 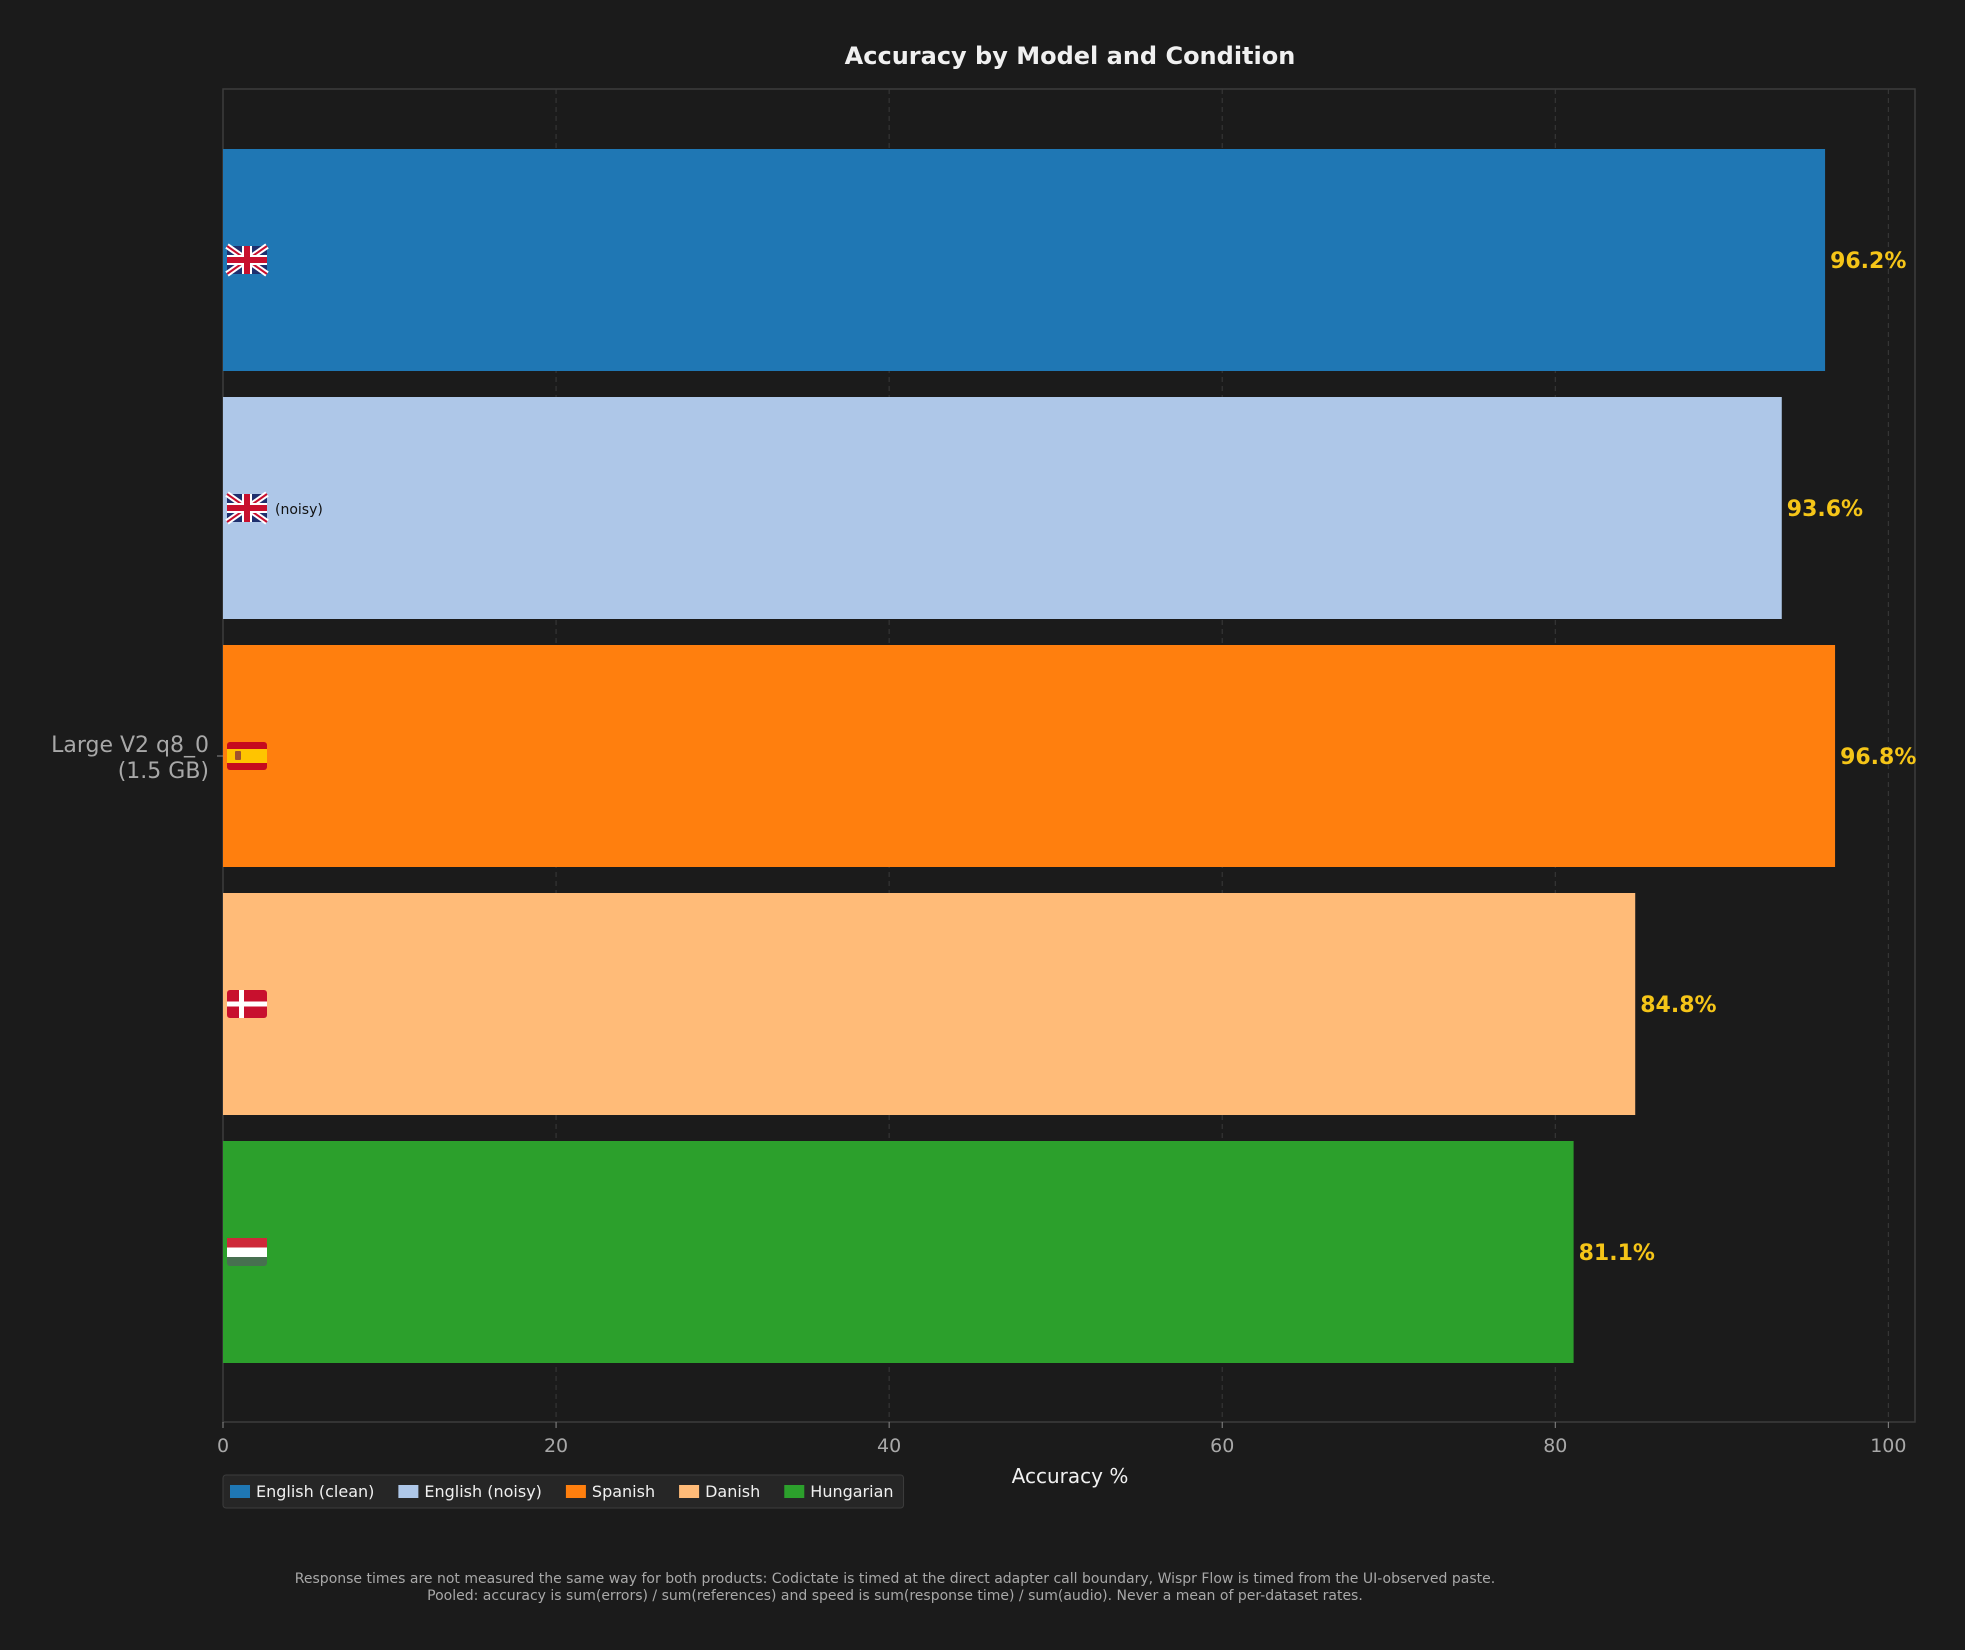 What do you see at coordinates (556, 1446) in the screenshot?
I see `x-tick-label: 20` at bounding box center [556, 1446].